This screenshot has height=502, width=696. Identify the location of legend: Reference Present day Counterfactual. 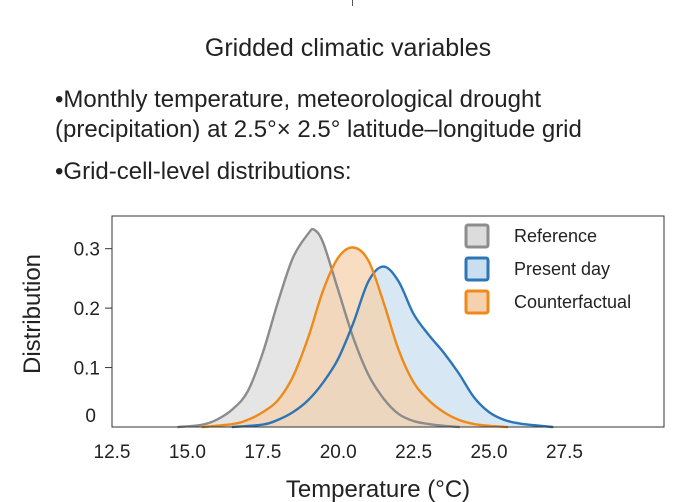
(547, 269).